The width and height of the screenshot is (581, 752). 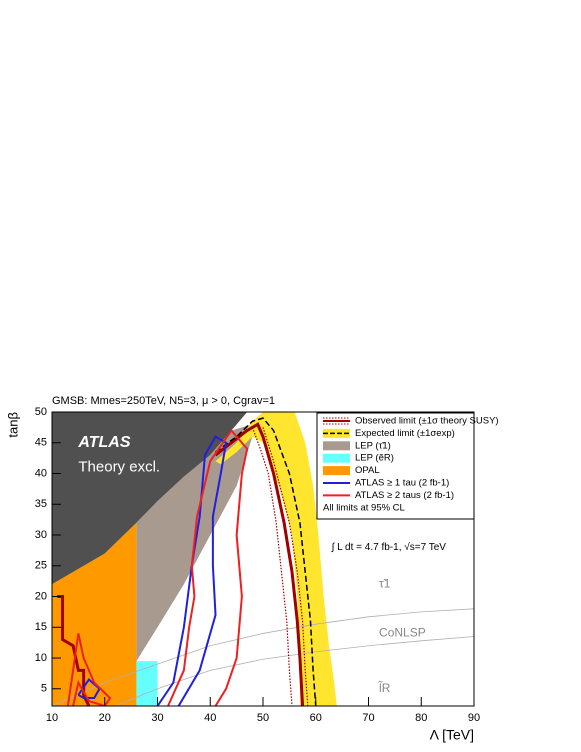 What do you see at coordinates (367, 470) in the screenshot?
I see `legend-label: OPAL` at bounding box center [367, 470].